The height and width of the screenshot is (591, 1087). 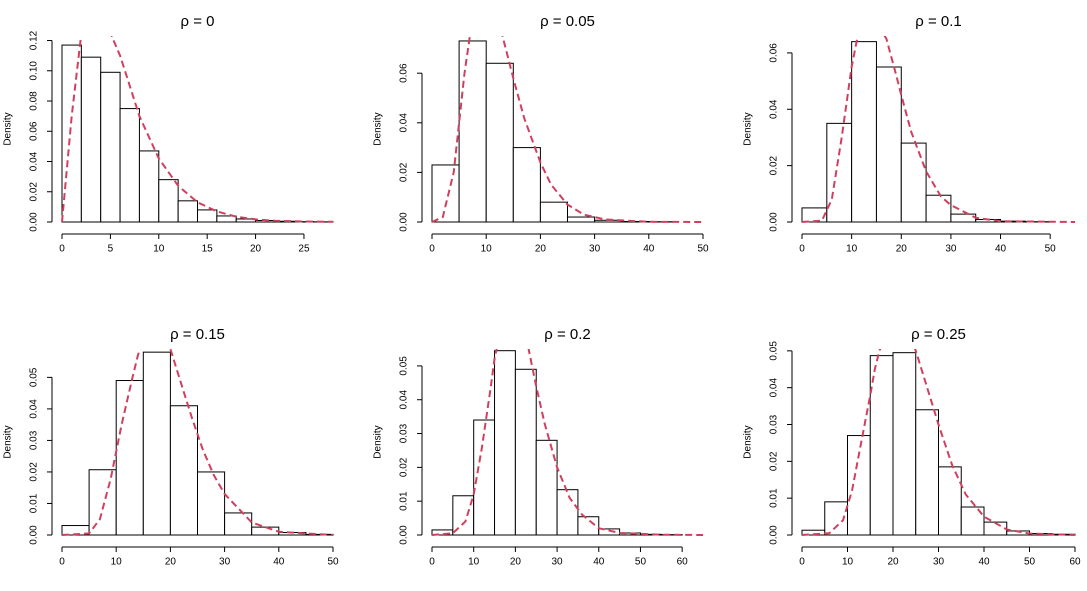 I want to click on x-tick-label: 25, so click(x=304, y=249).